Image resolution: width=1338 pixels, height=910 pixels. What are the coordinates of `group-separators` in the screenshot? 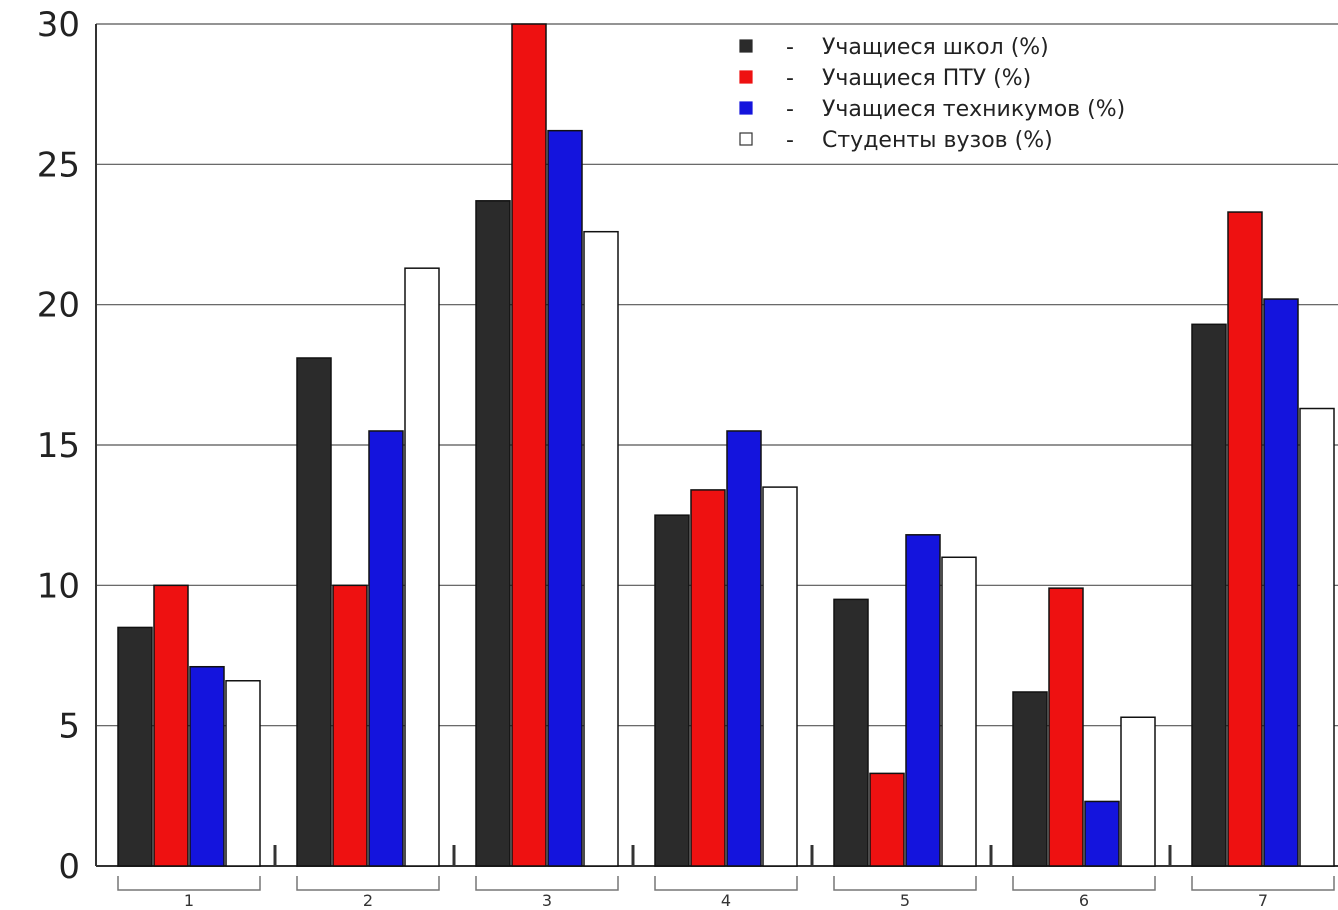 It's located at (726, 868).